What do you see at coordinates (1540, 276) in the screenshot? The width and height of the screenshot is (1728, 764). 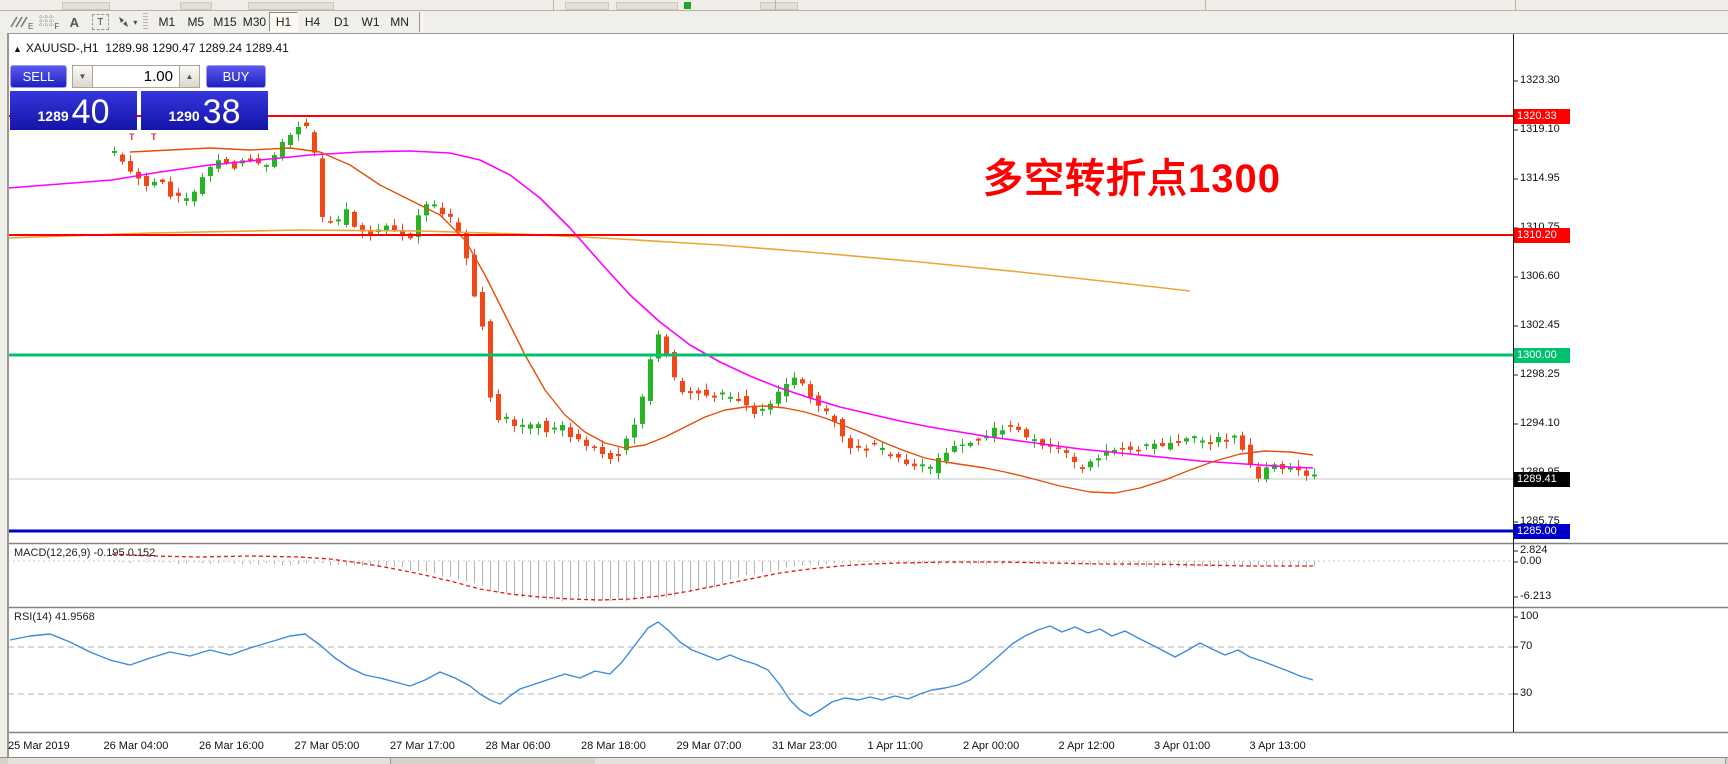 I see `price-tick-label: 1306.60` at bounding box center [1540, 276].